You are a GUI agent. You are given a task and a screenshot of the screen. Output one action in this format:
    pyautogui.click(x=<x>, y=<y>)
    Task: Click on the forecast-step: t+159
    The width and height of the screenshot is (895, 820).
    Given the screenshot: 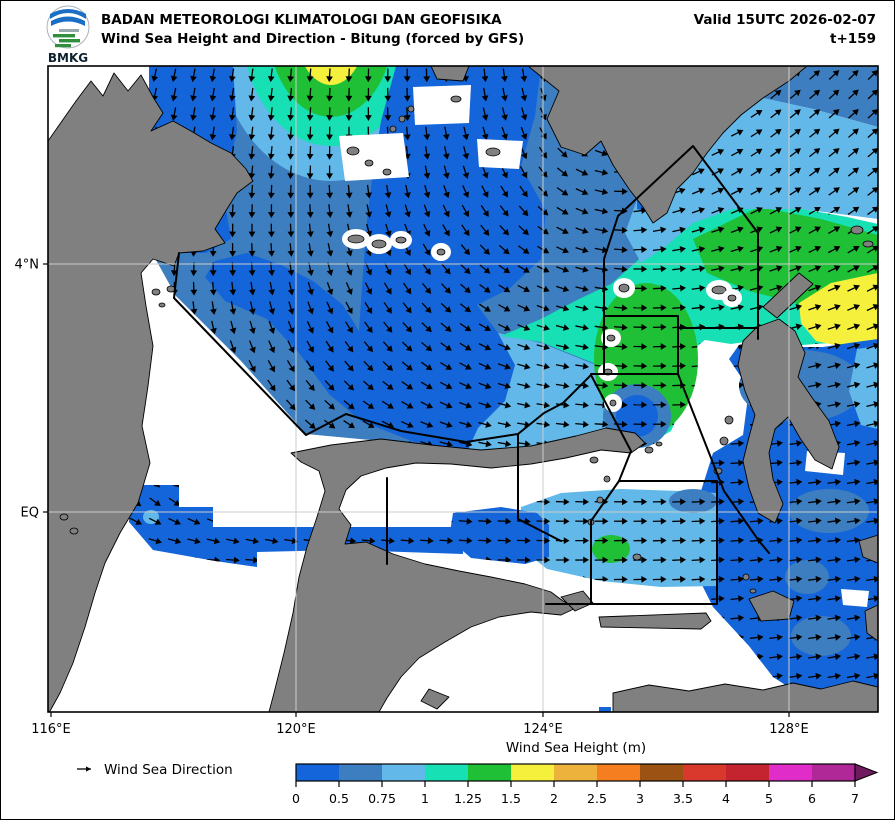 What is the action you would take?
    pyautogui.click(x=853, y=39)
    